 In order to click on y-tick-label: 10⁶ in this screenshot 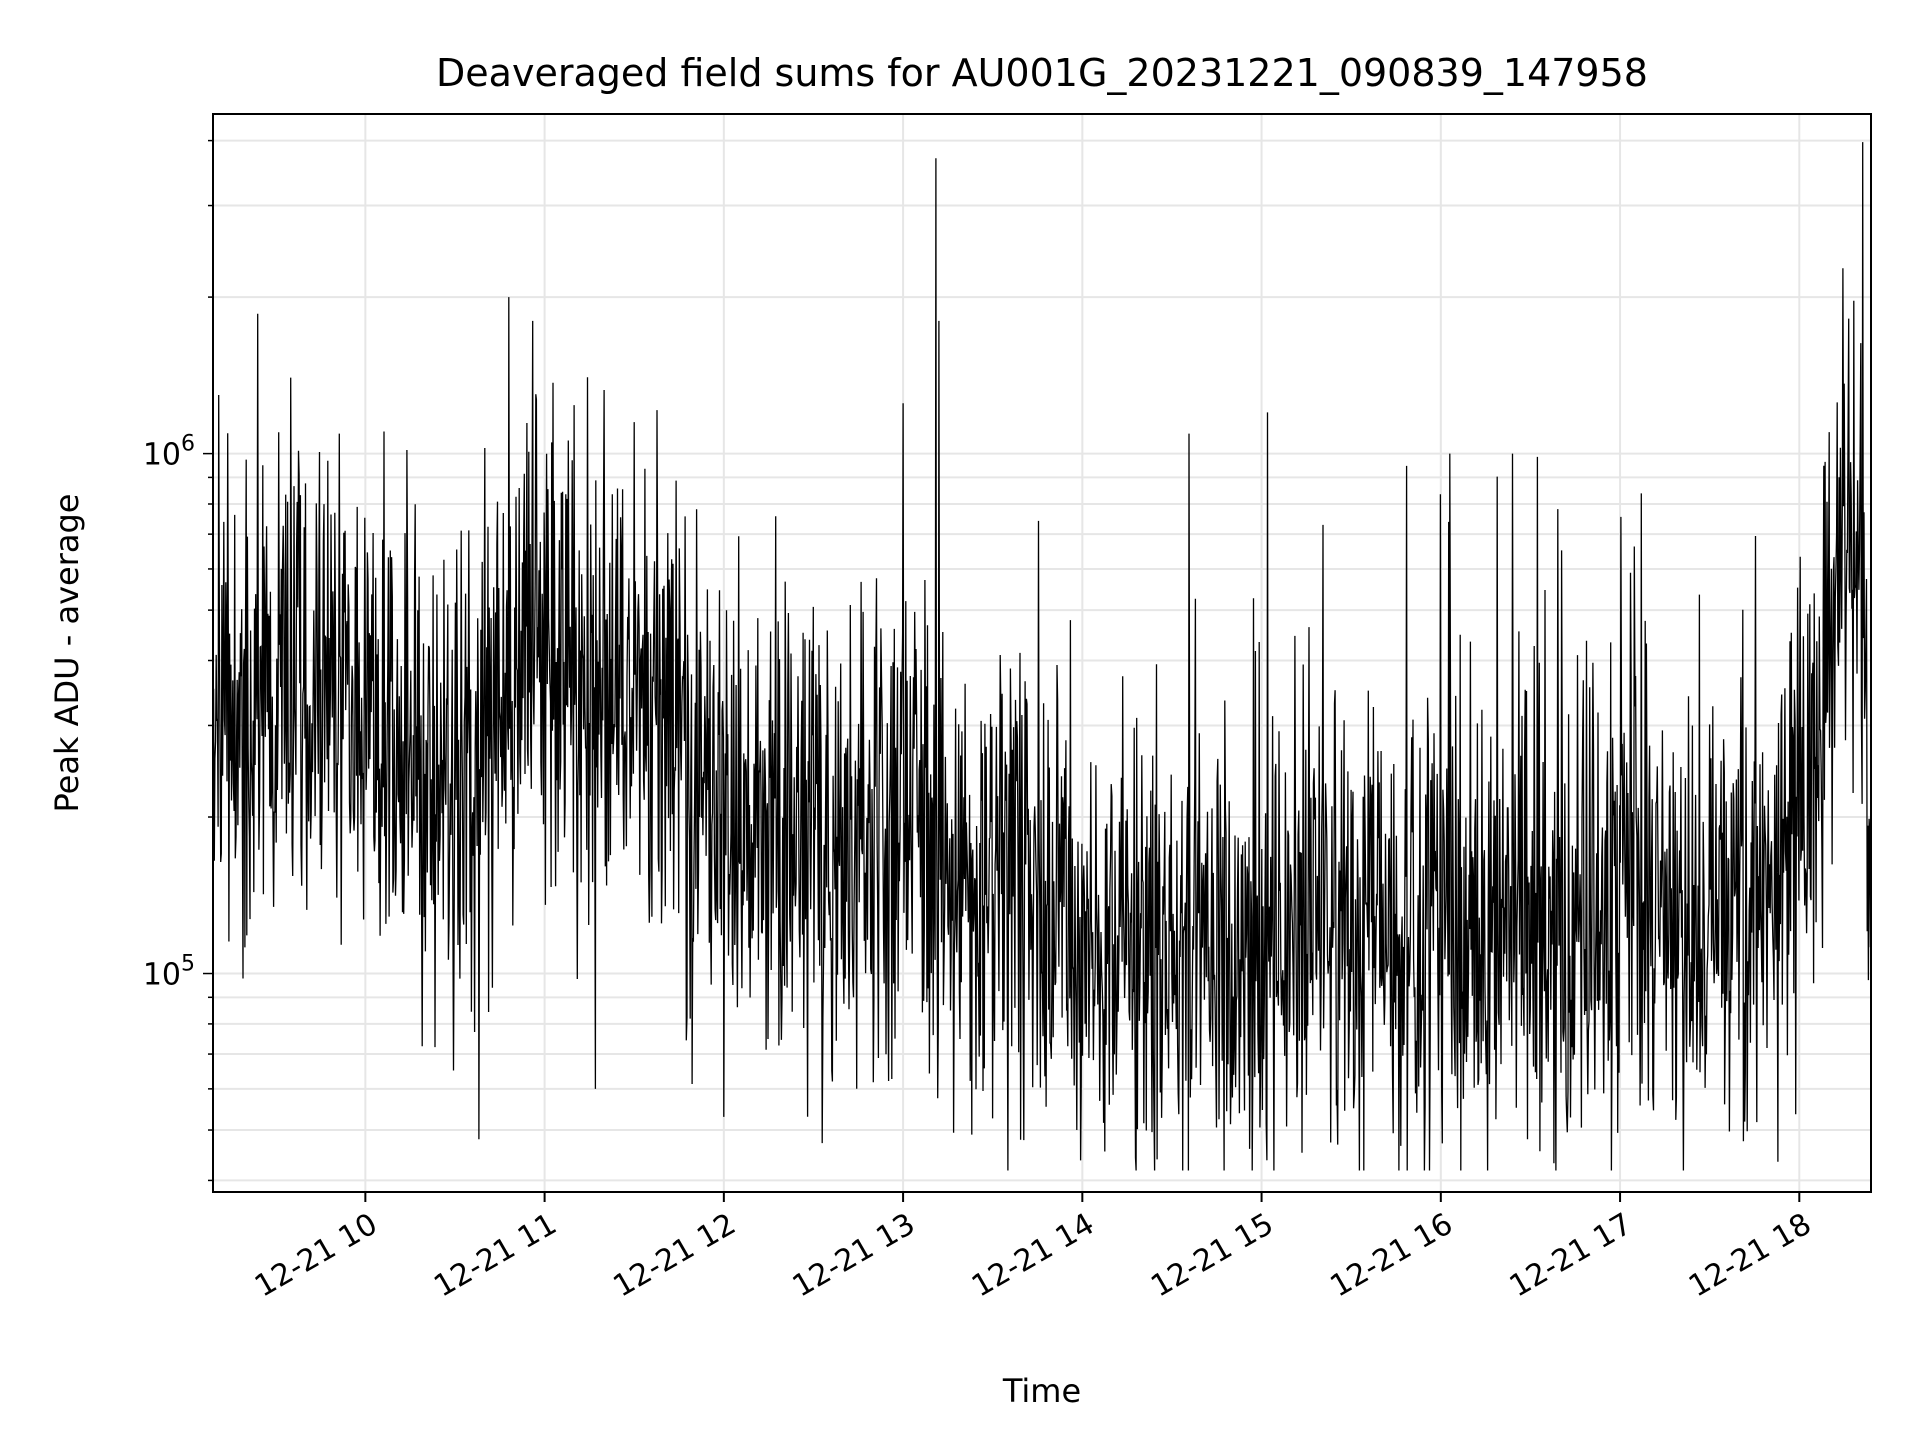, I will do `click(169, 452)`.